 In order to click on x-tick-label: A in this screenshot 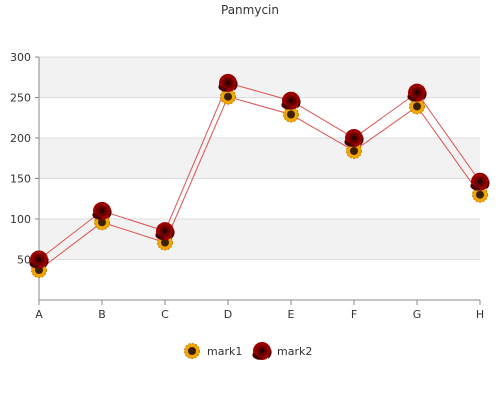, I will do `click(39, 314)`.